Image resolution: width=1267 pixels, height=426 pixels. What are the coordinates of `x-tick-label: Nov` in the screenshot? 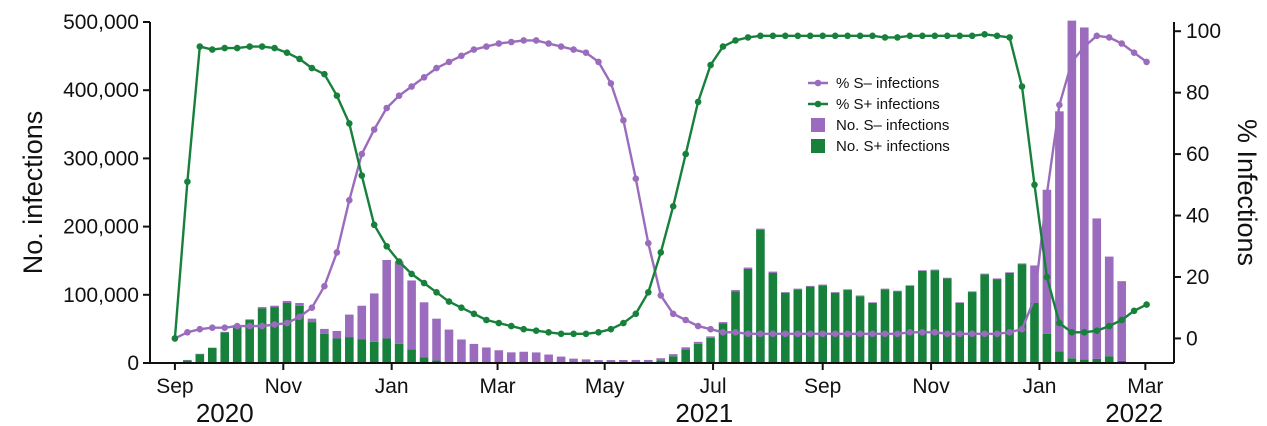 It's located at (931, 386).